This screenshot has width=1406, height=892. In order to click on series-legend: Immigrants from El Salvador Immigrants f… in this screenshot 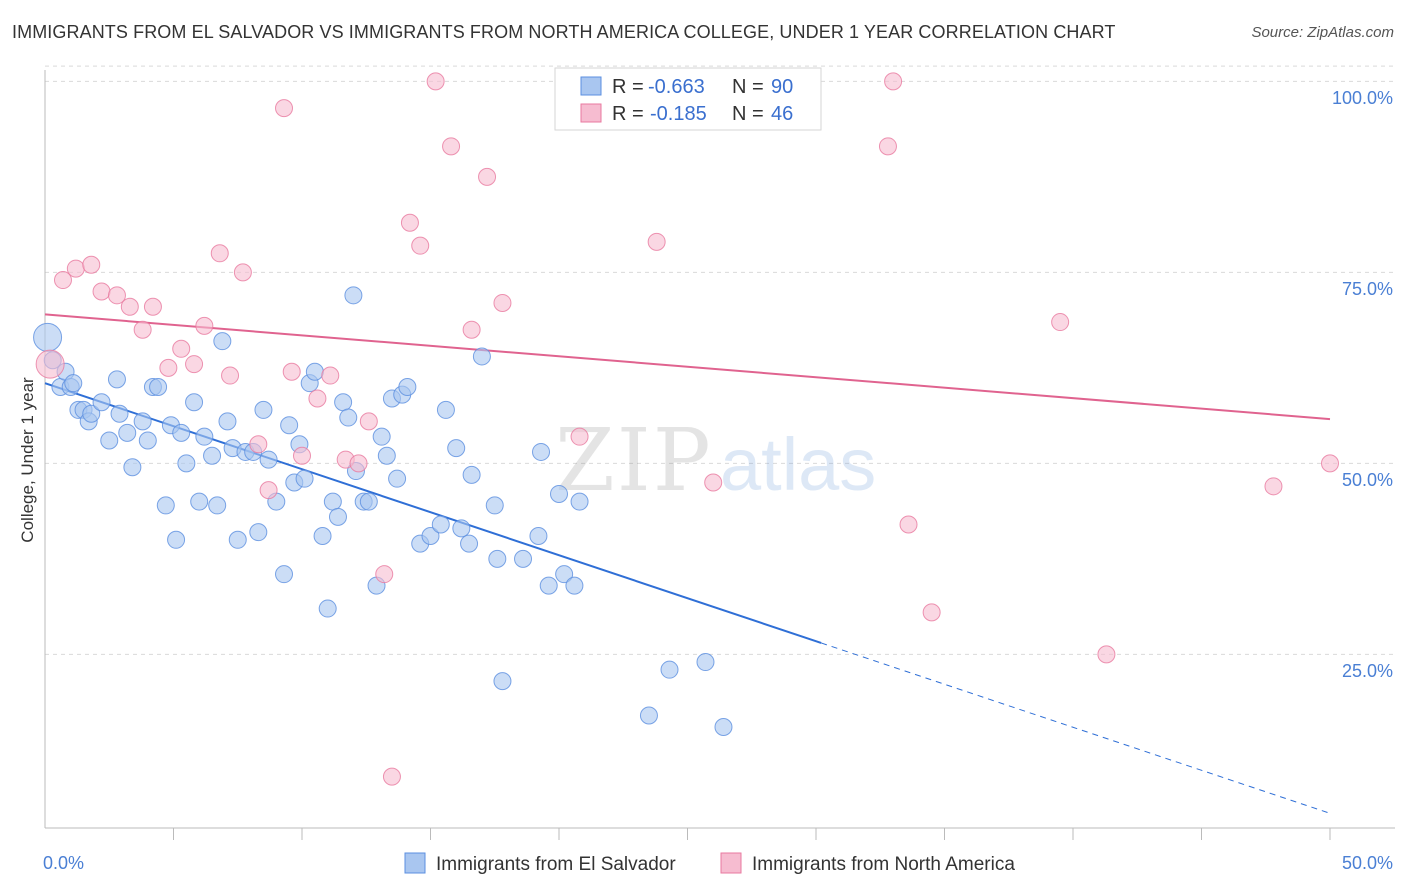, I will do `click(709, 863)`.